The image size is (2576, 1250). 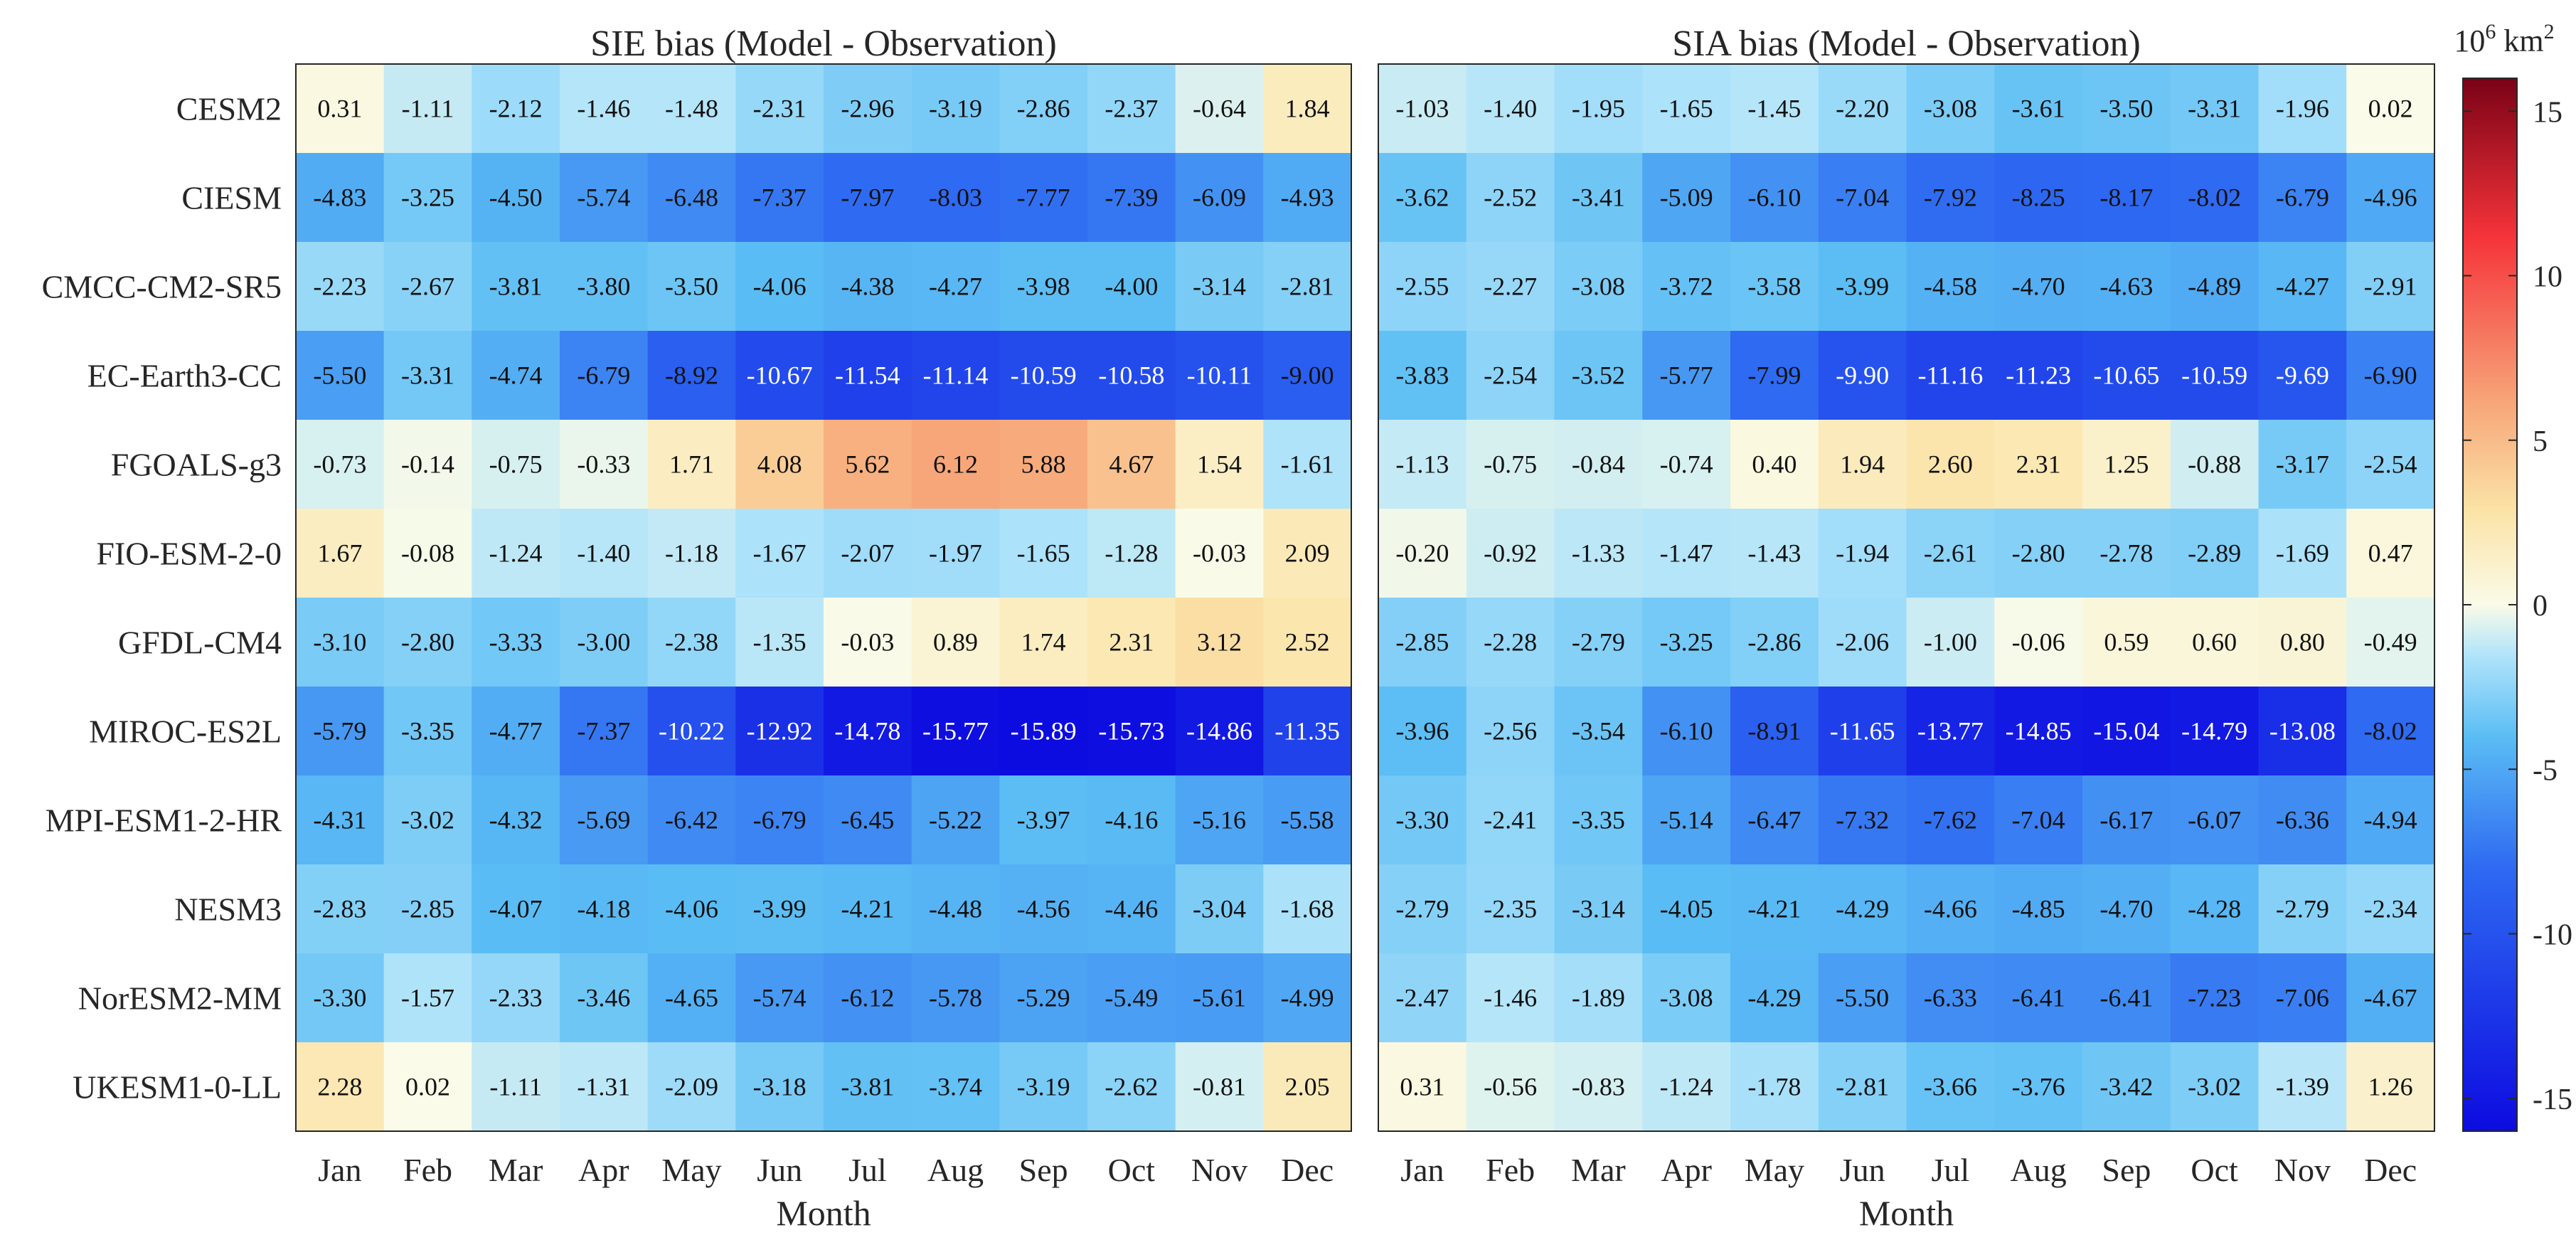 I want to click on cell-value-label: 1.71, so click(x=691, y=464).